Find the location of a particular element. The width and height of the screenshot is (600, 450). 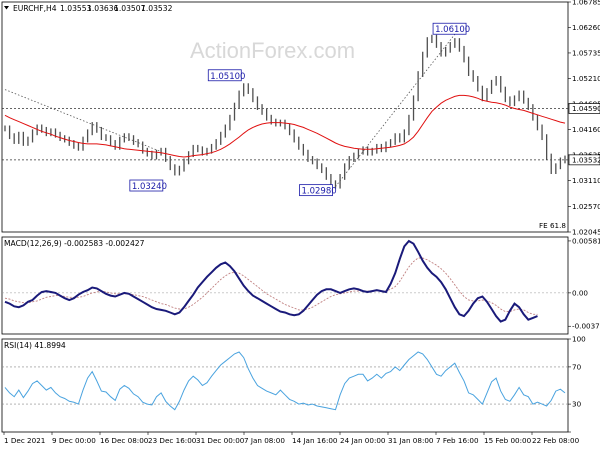

annotation-label: 1.02980 is located at coordinates (318, 192).